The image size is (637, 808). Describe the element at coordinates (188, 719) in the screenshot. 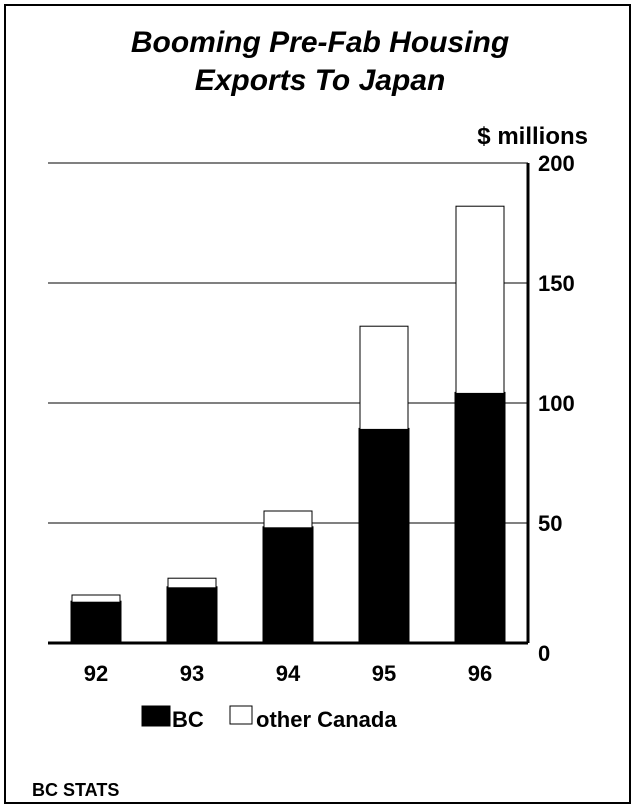

I see `legend-label-bc: BC` at that location.